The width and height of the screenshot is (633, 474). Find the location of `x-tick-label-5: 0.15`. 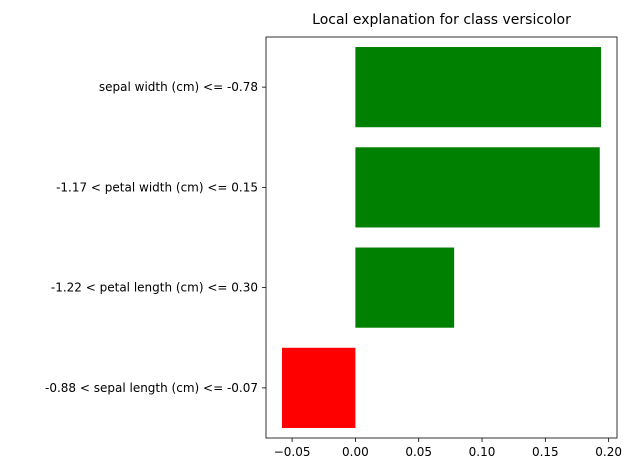

x-tick-label-5: 0.15 is located at coordinates (545, 452).